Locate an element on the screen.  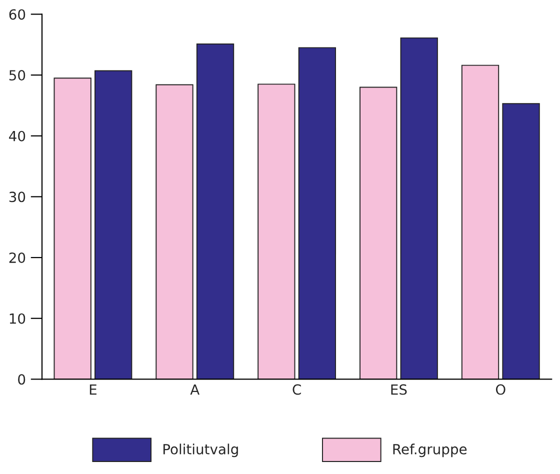
y-tick-label: 10 is located at coordinates (18, 318).